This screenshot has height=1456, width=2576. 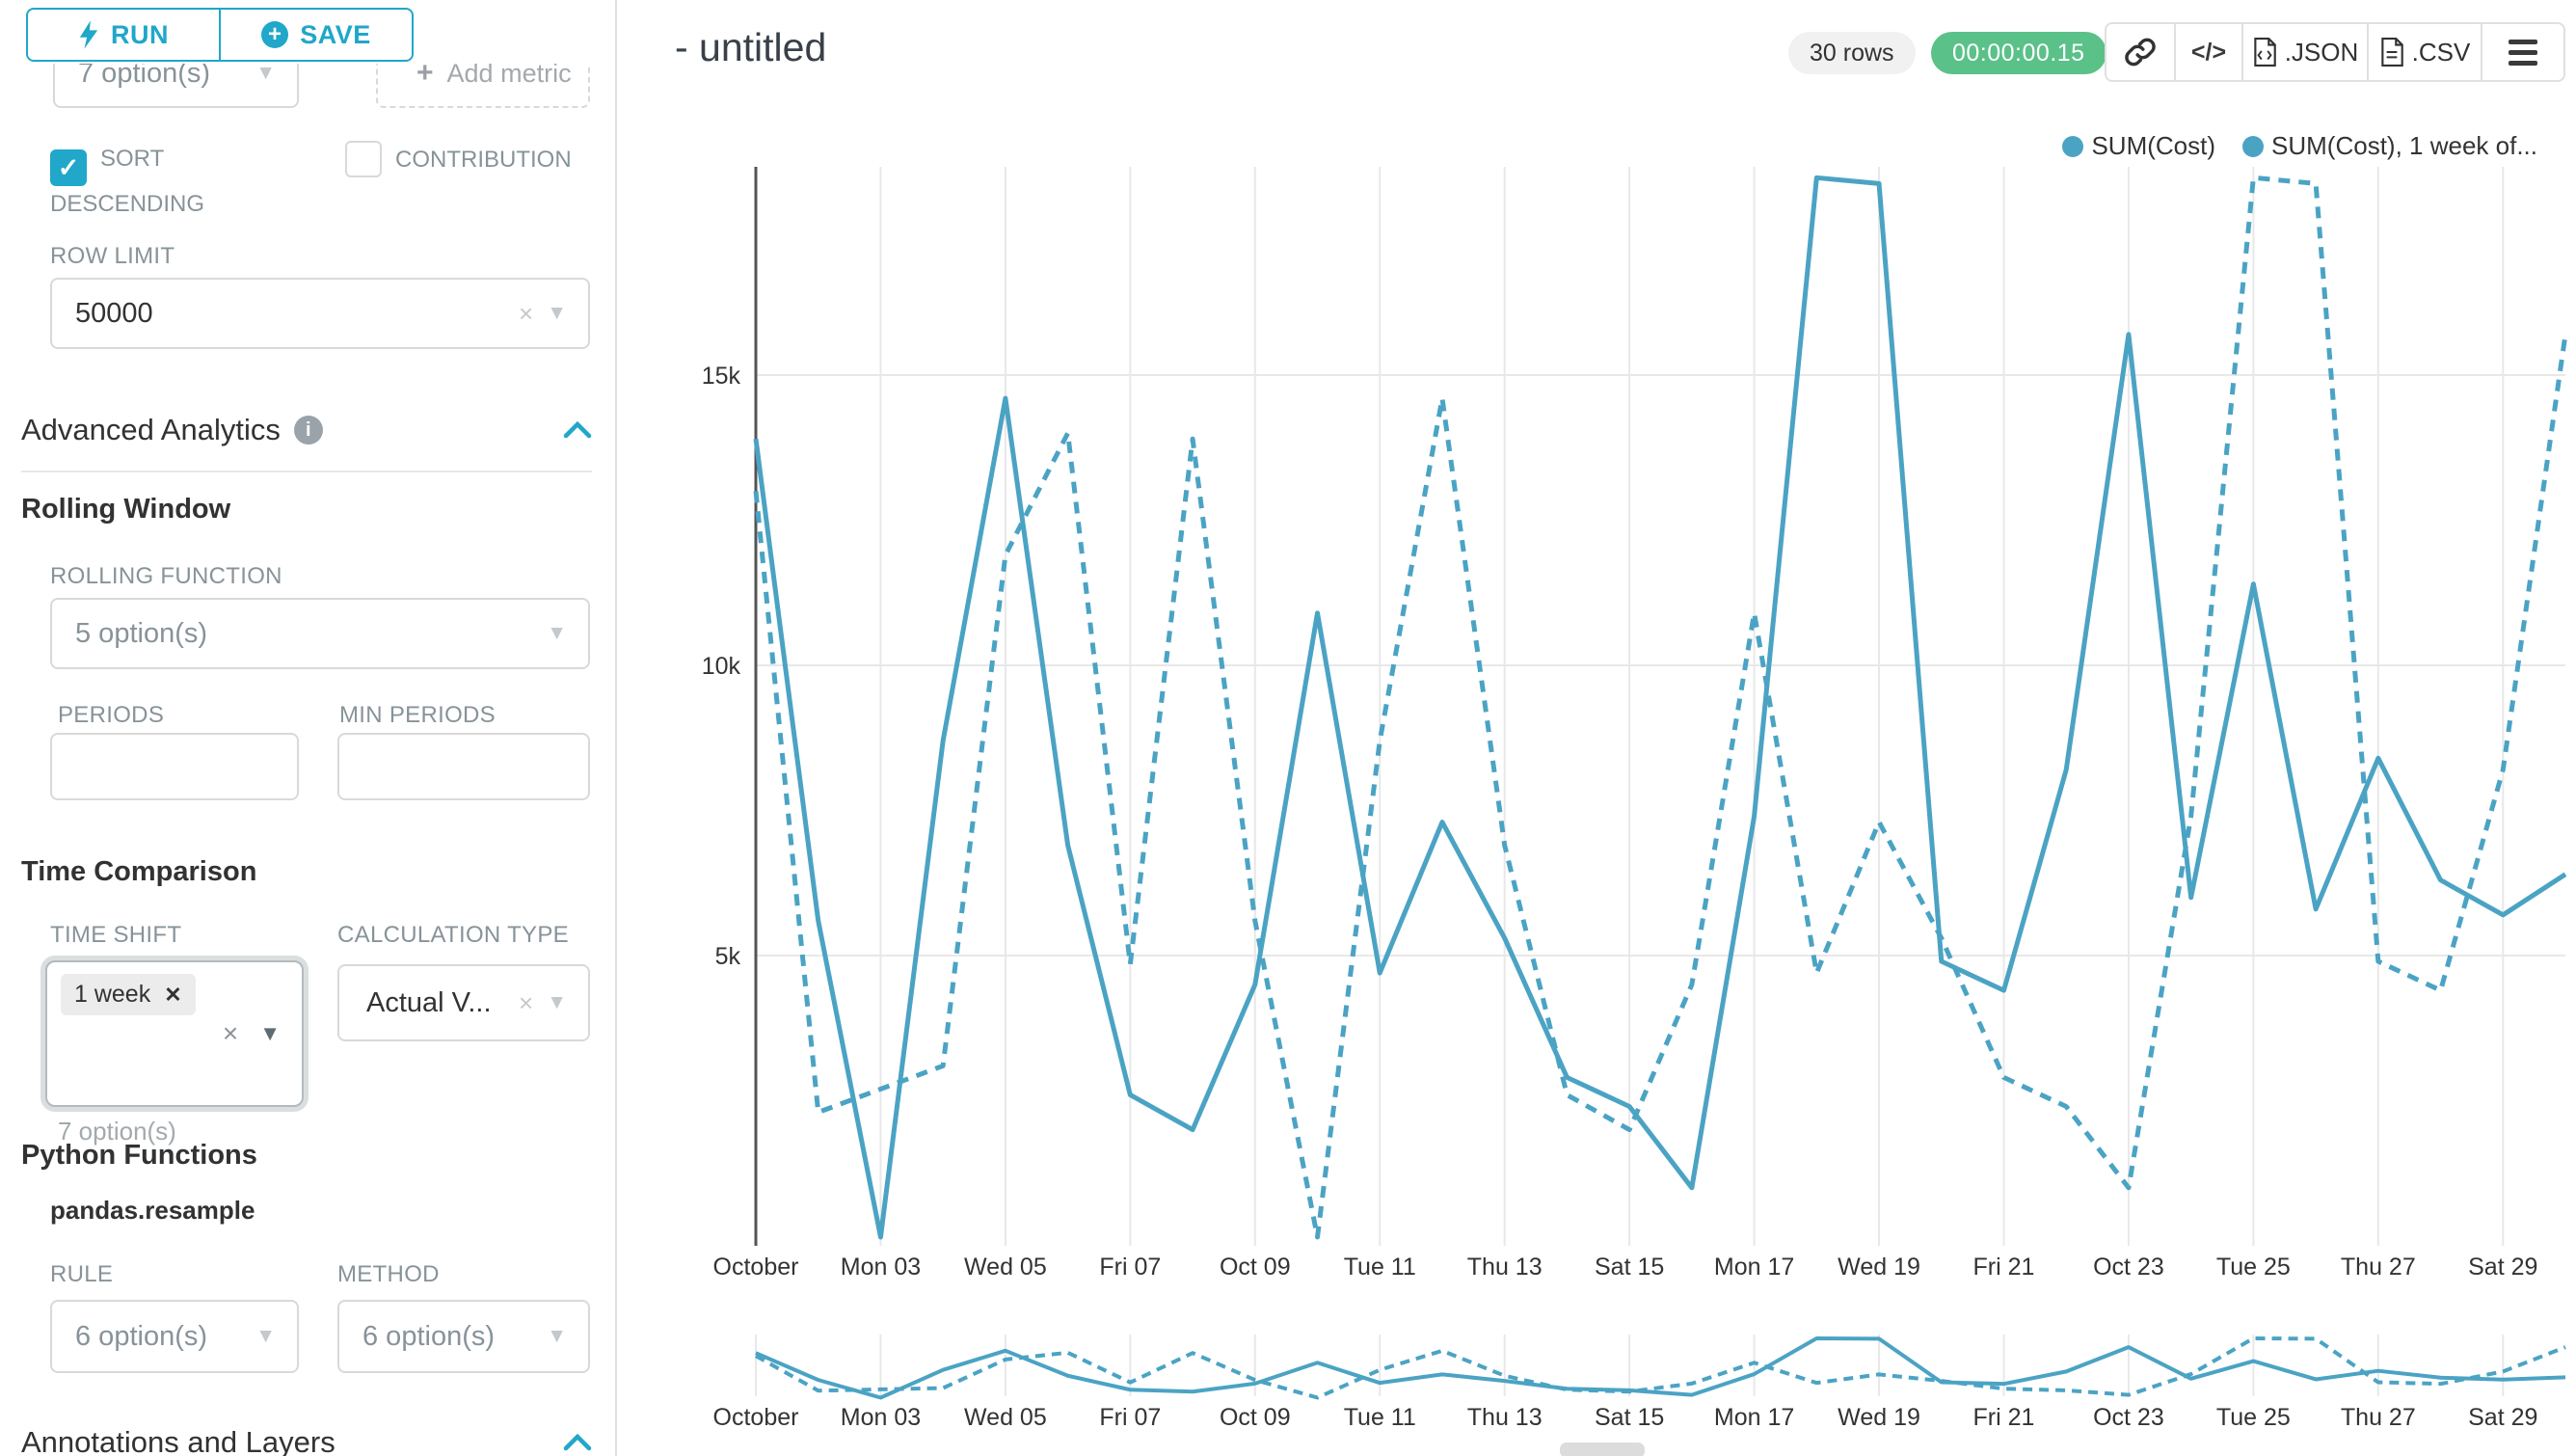 I want to click on row-limit-select: 50000 × ▼, so click(x=320, y=313).